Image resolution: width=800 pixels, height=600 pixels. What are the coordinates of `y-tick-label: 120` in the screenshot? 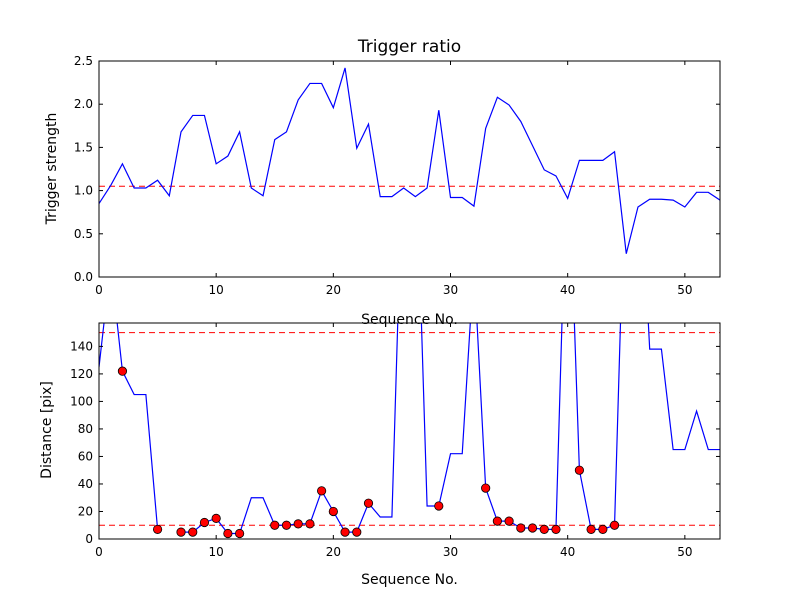 It's located at (81, 374).